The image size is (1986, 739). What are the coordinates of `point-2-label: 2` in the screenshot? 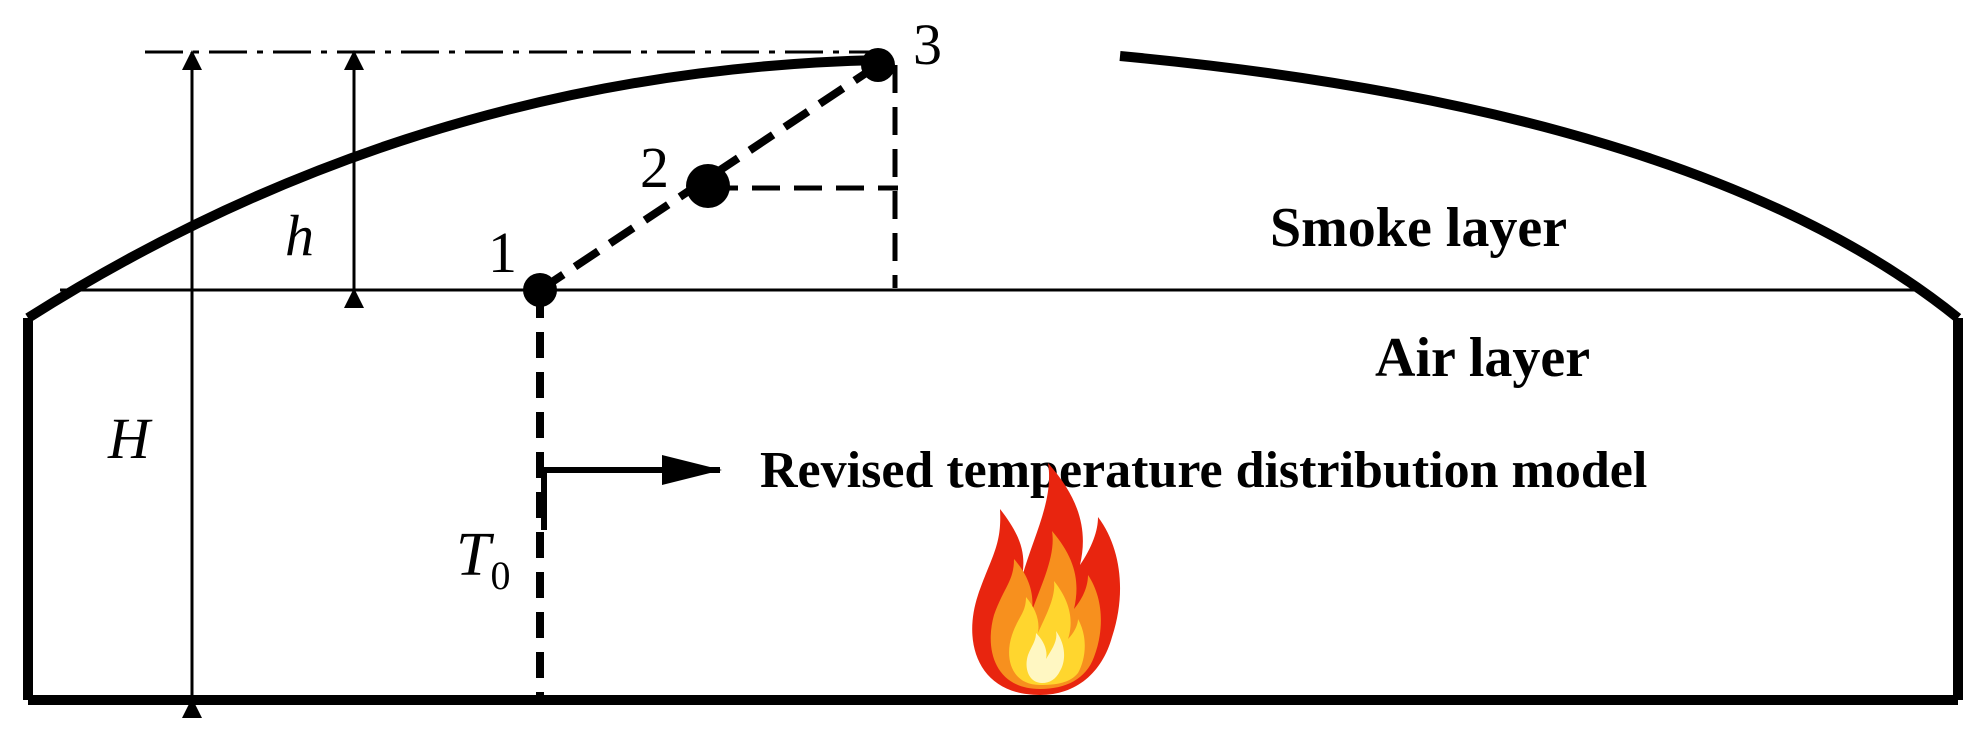 It's located at (654, 167).